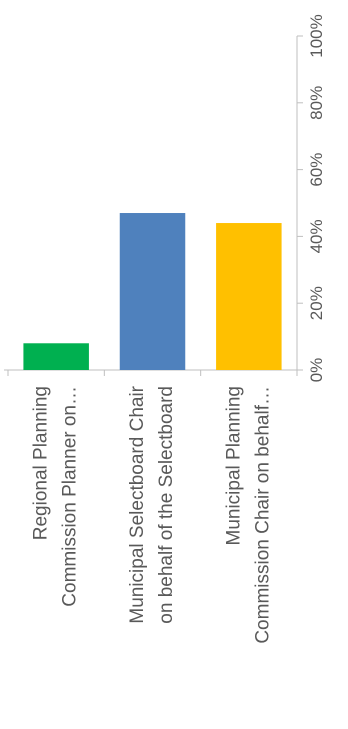  Describe the element at coordinates (137, 504) in the screenshot. I see `category-label: Municipal Selectboard Chair` at that location.